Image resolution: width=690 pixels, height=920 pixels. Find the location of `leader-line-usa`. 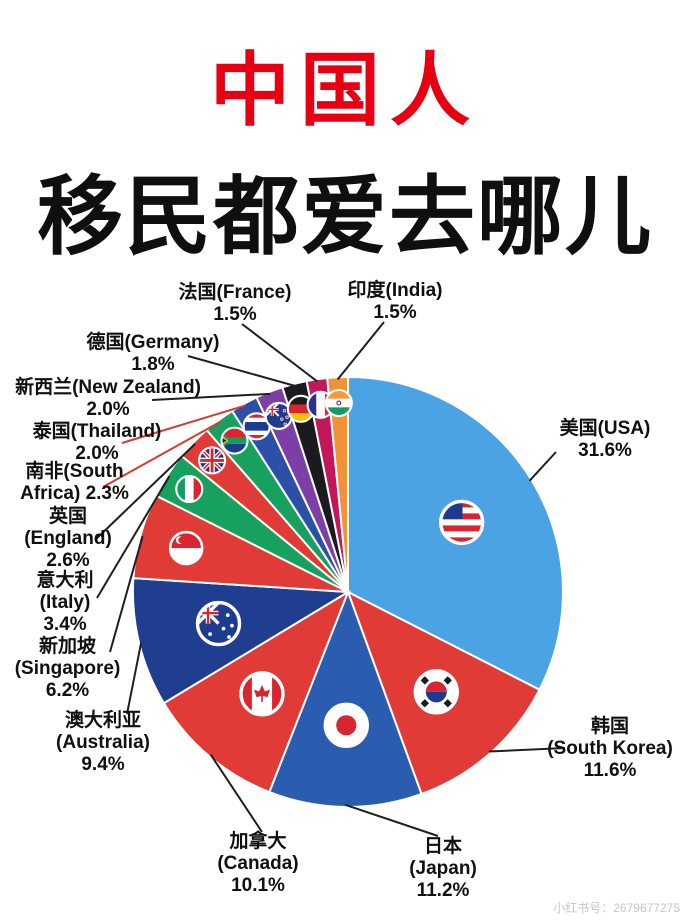

leader-line-usa is located at coordinates (542, 466).